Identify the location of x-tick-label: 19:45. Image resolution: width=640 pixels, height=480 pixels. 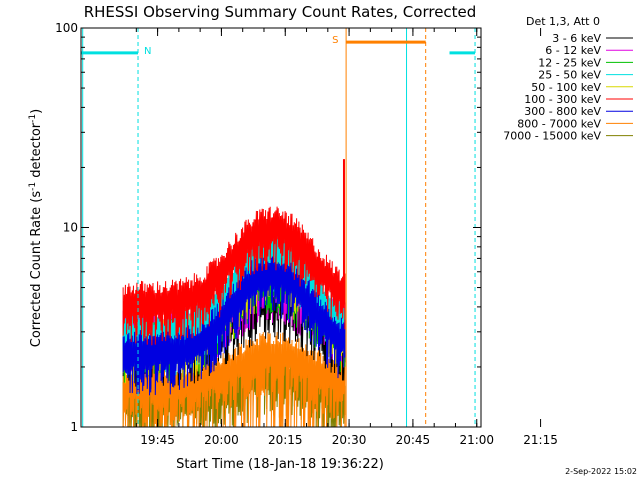
(157, 440).